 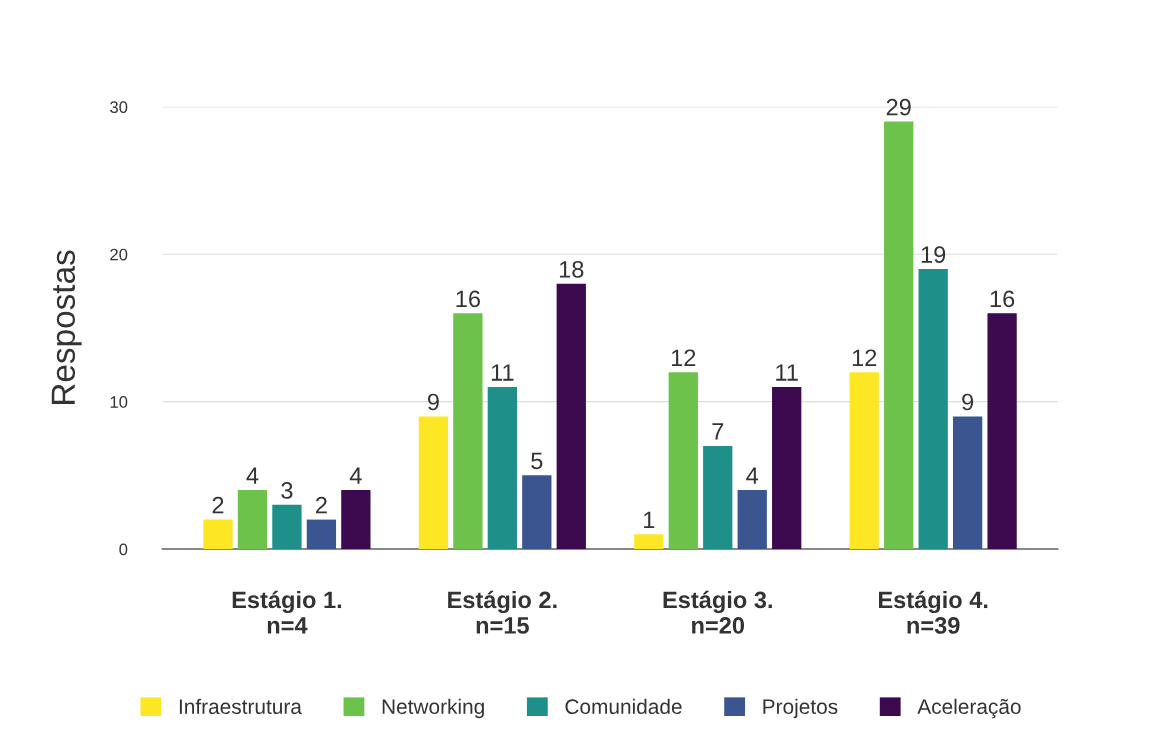 I want to click on data-label: 1, so click(x=649, y=520).